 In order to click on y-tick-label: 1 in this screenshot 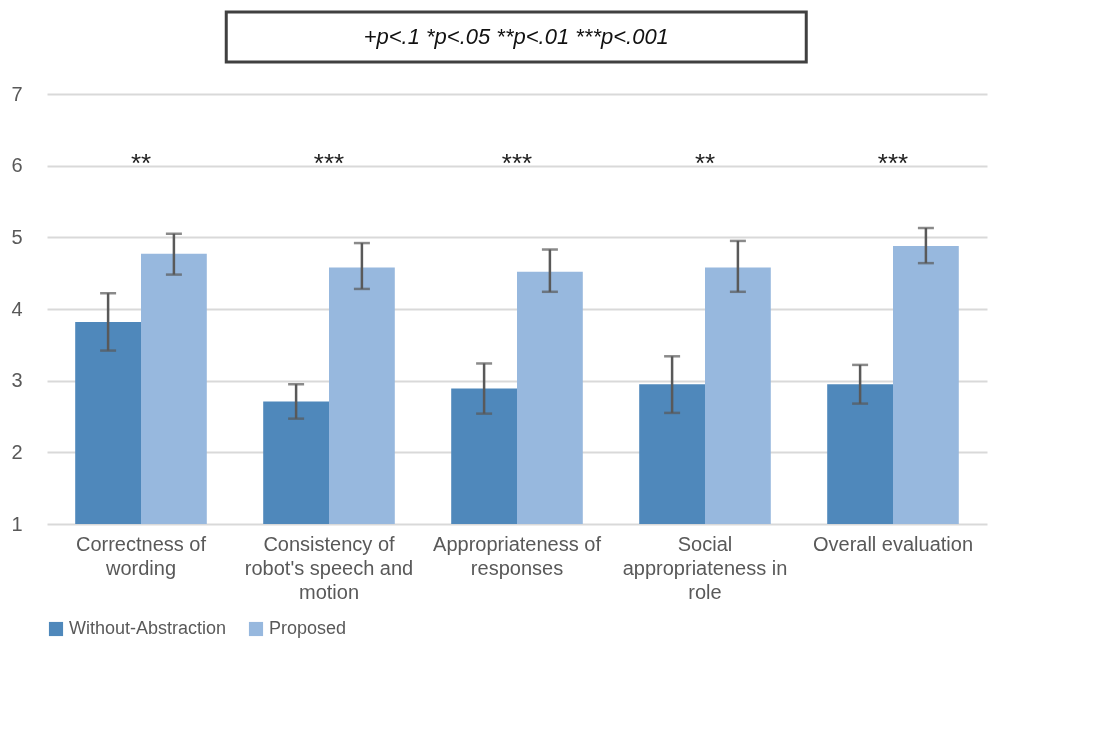, I will do `click(17, 523)`.